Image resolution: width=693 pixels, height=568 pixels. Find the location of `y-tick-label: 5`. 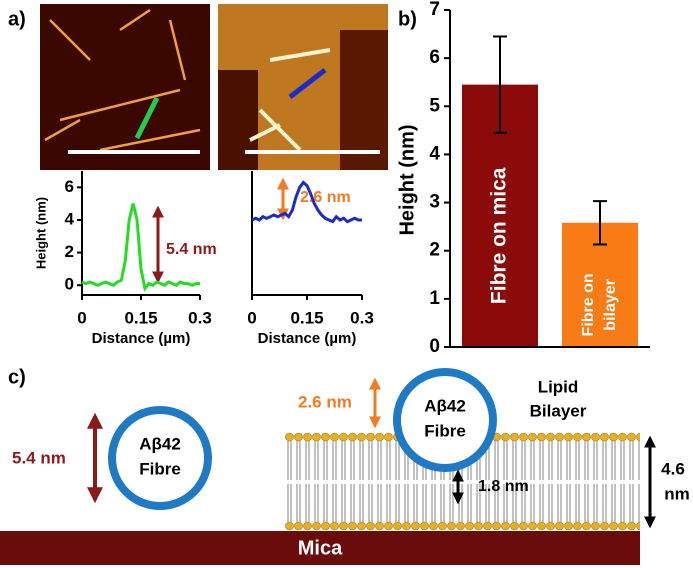

y-tick-label: 5 is located at coordinates (434, 105).